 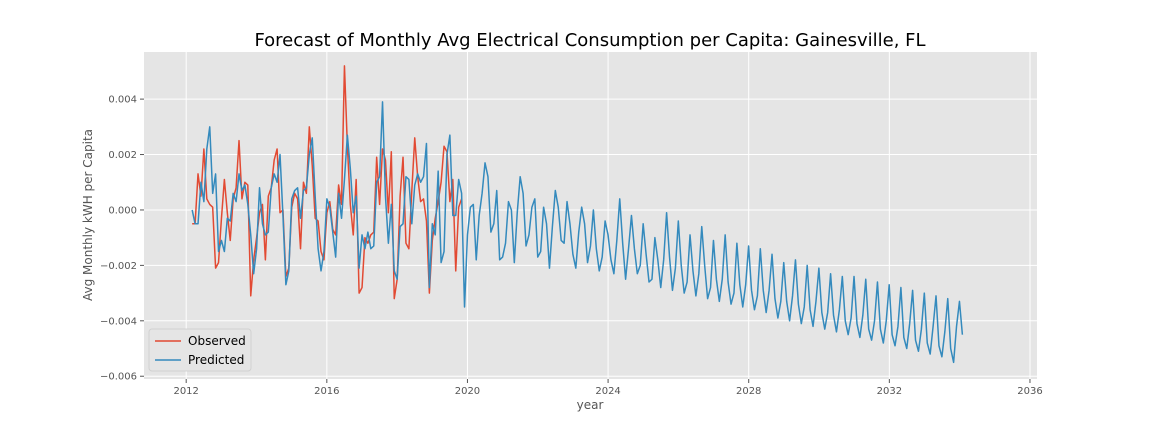 I want to click on y-tick-label: −0.002, so click(x=118, y=266).